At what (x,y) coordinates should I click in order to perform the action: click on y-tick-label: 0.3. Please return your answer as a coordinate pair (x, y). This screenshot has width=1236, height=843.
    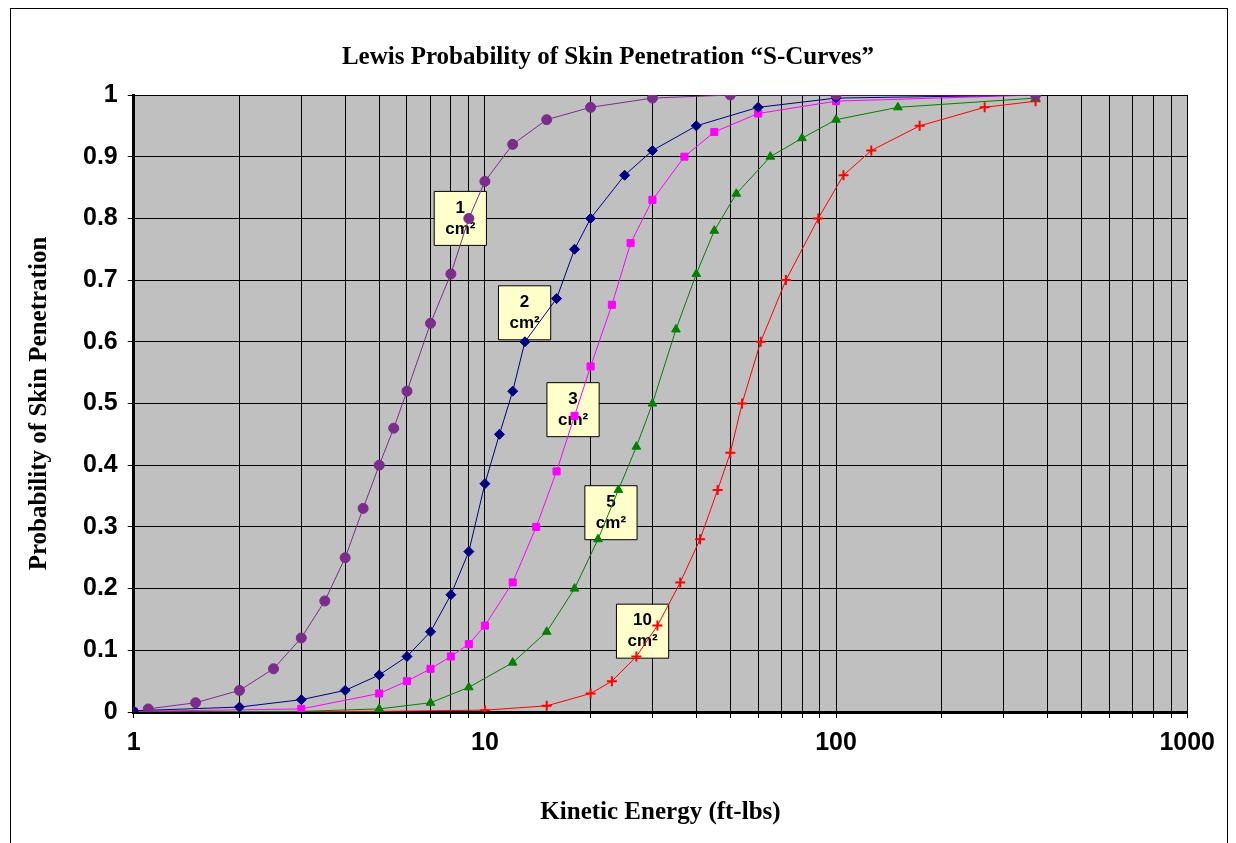
    Looking at the image, I should click on (100, 524).